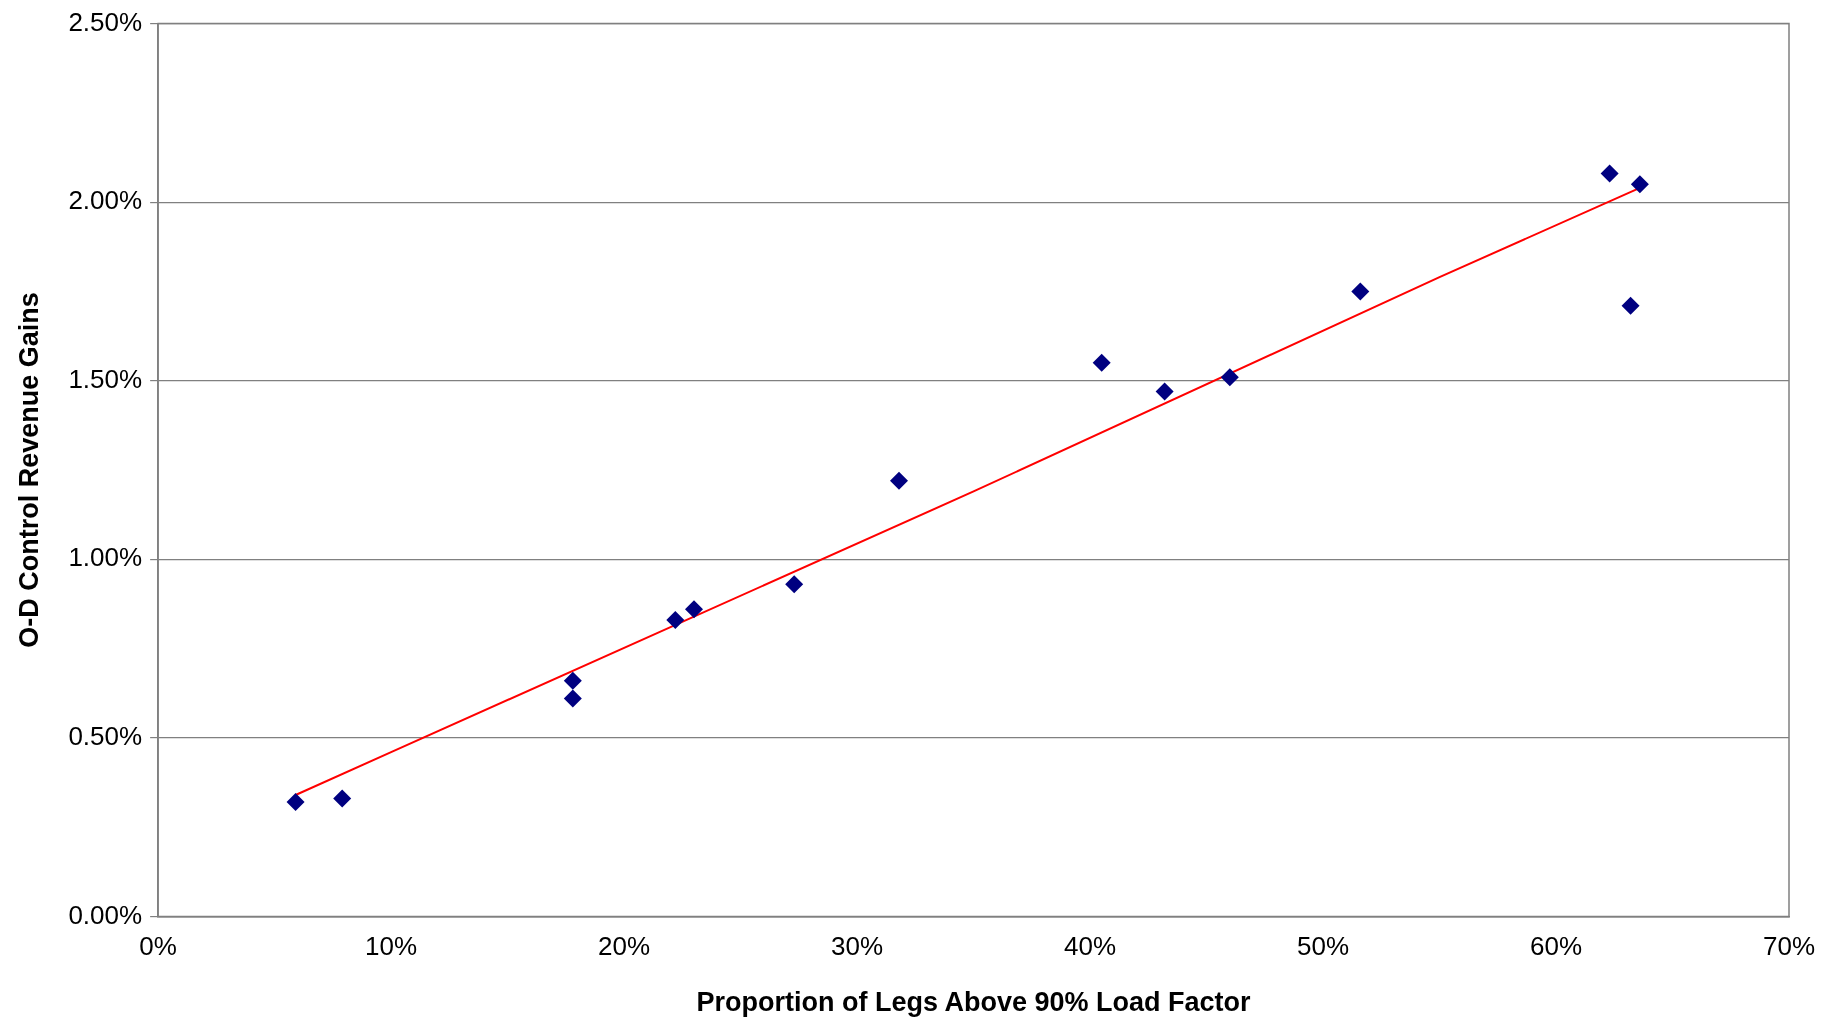  I want to click on x-axis-title: Proportion of Legs Above 90% Load Factor, so click(974, 1002).